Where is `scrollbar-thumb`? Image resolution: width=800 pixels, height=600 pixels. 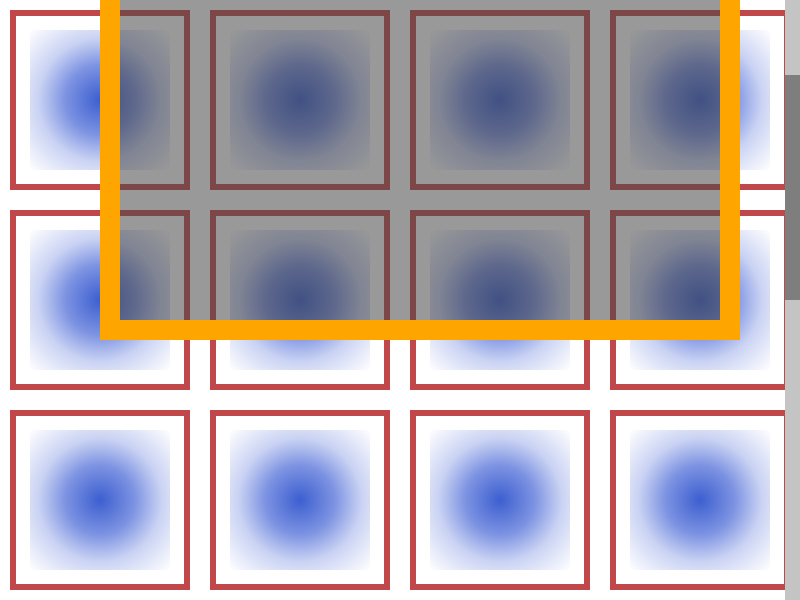
scrollbar-thumb is located at coordinates (792, 187).